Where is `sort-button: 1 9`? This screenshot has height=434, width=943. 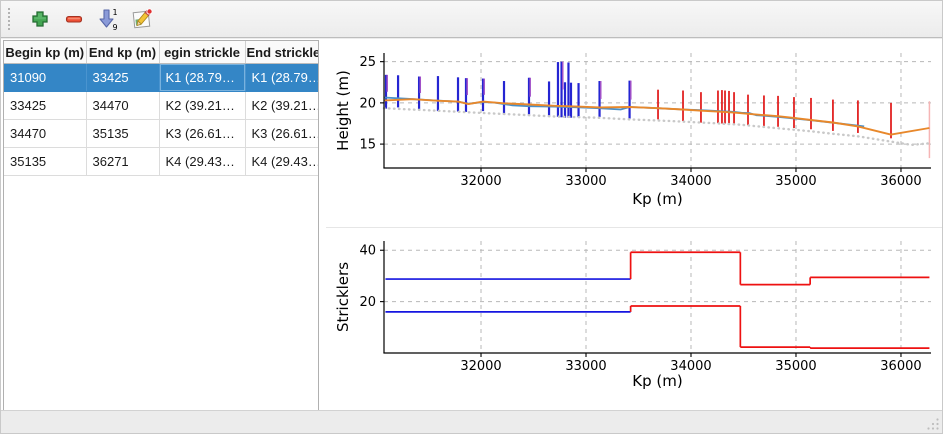 sort-button: 1 9 is located at coordinates (108, 19).